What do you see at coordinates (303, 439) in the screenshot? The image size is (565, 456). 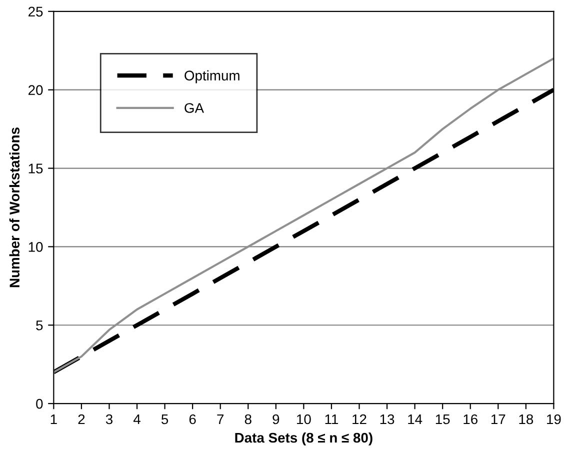 I see `x-axis-title: Data Sets (8 ≤ n ≤ 80)` at bounding box center [303, 439].